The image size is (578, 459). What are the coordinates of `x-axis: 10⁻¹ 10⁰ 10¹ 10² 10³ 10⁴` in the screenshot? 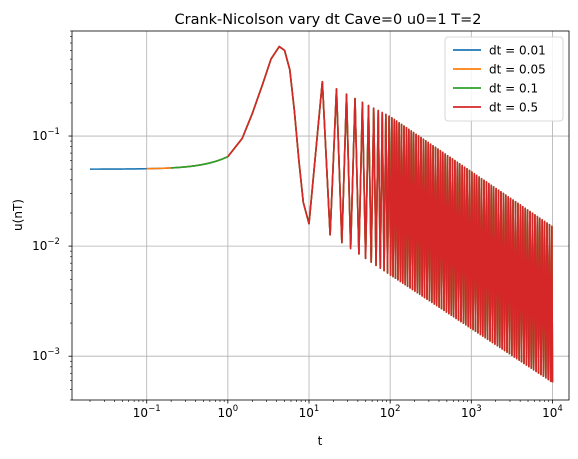 It's located at (326, 410).